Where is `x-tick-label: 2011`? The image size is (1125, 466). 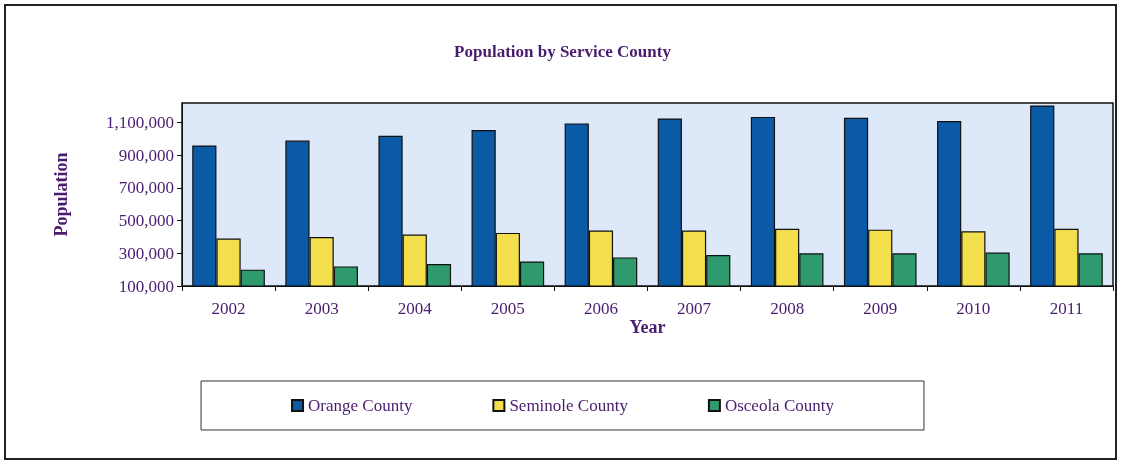 x-tick-label: 2011 is located at coordinates (1066, 308).